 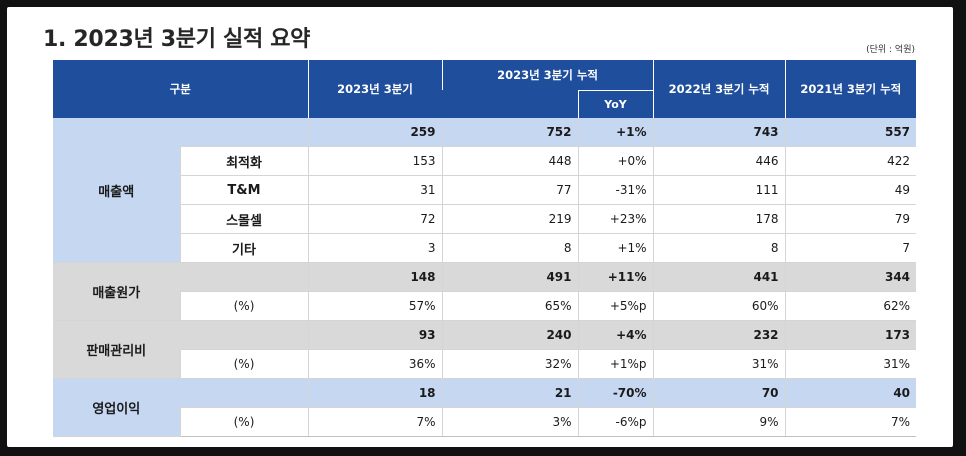 I want to click on cell: +0%, so click(x=615, y=161).